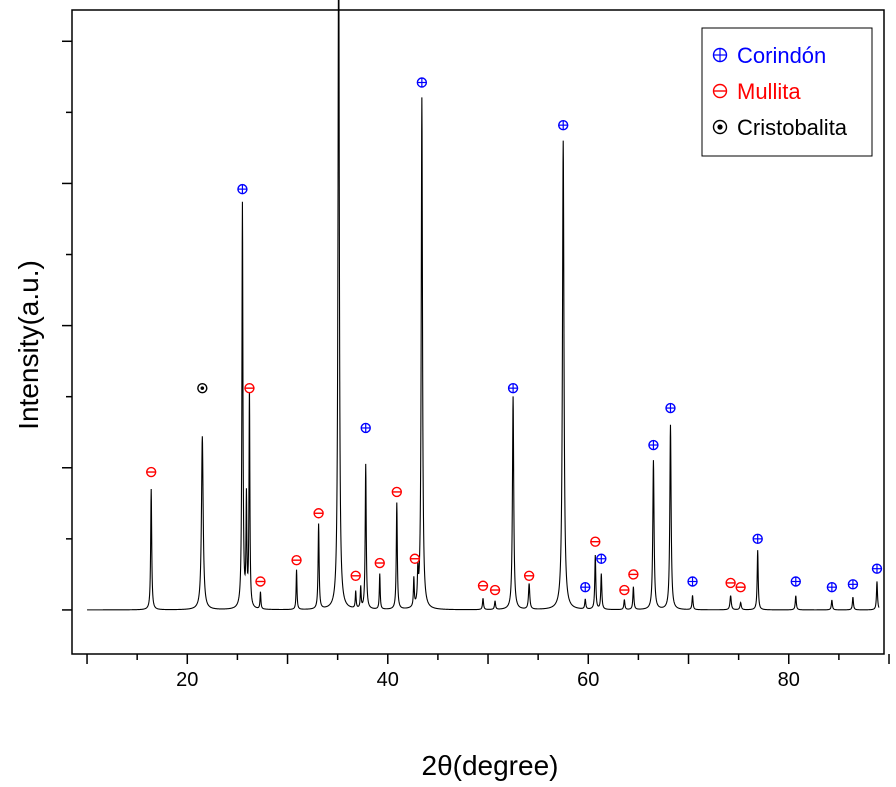 The image size is (896, 787). Describe the element at coordinates (792, 127) in the screenshot. I see `legend-label-cristobalita: Cristobalita` at that location.